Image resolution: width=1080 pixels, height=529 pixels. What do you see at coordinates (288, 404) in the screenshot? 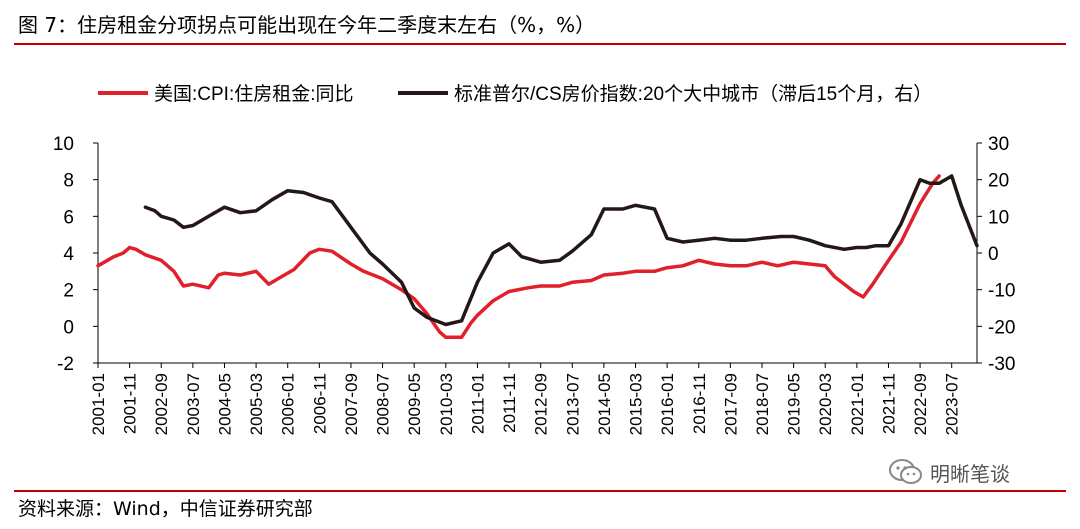
I see `x-tick-label: 2006-01` at bounding box center [288, 404].